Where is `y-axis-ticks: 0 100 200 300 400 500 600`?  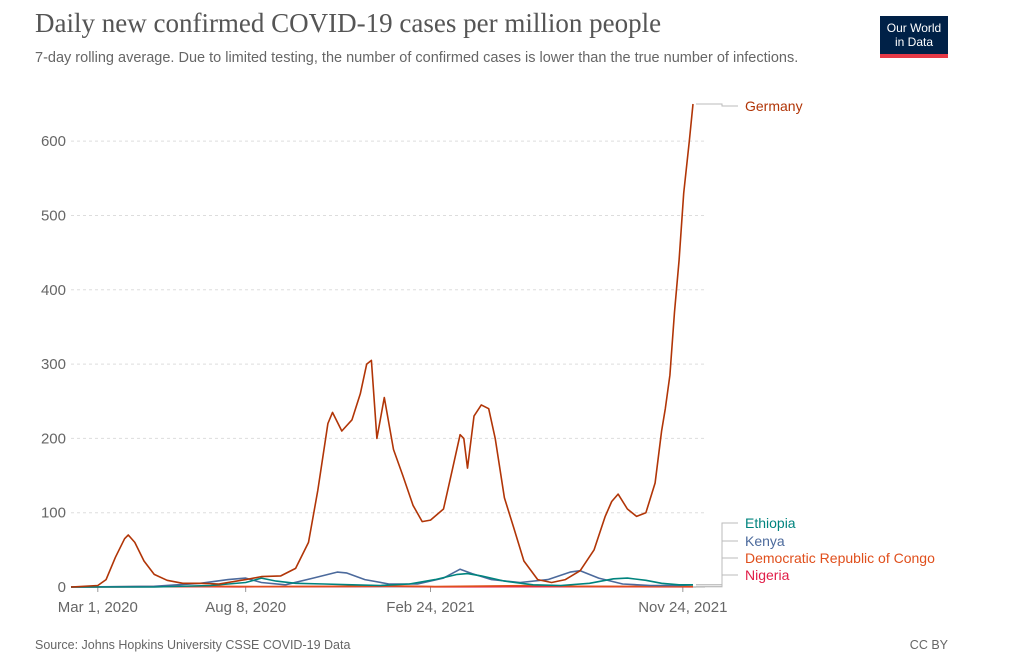
y-axis-ticks: 0 100 200 300 400 500 600 is located at coordinates (53, 364).